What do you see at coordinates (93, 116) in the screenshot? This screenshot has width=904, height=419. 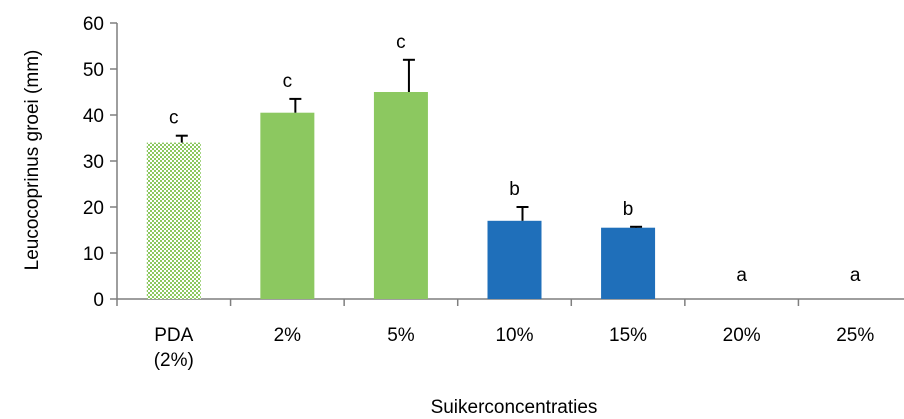 I see `y-tick-label: 40` at bounding box center [93, 116].